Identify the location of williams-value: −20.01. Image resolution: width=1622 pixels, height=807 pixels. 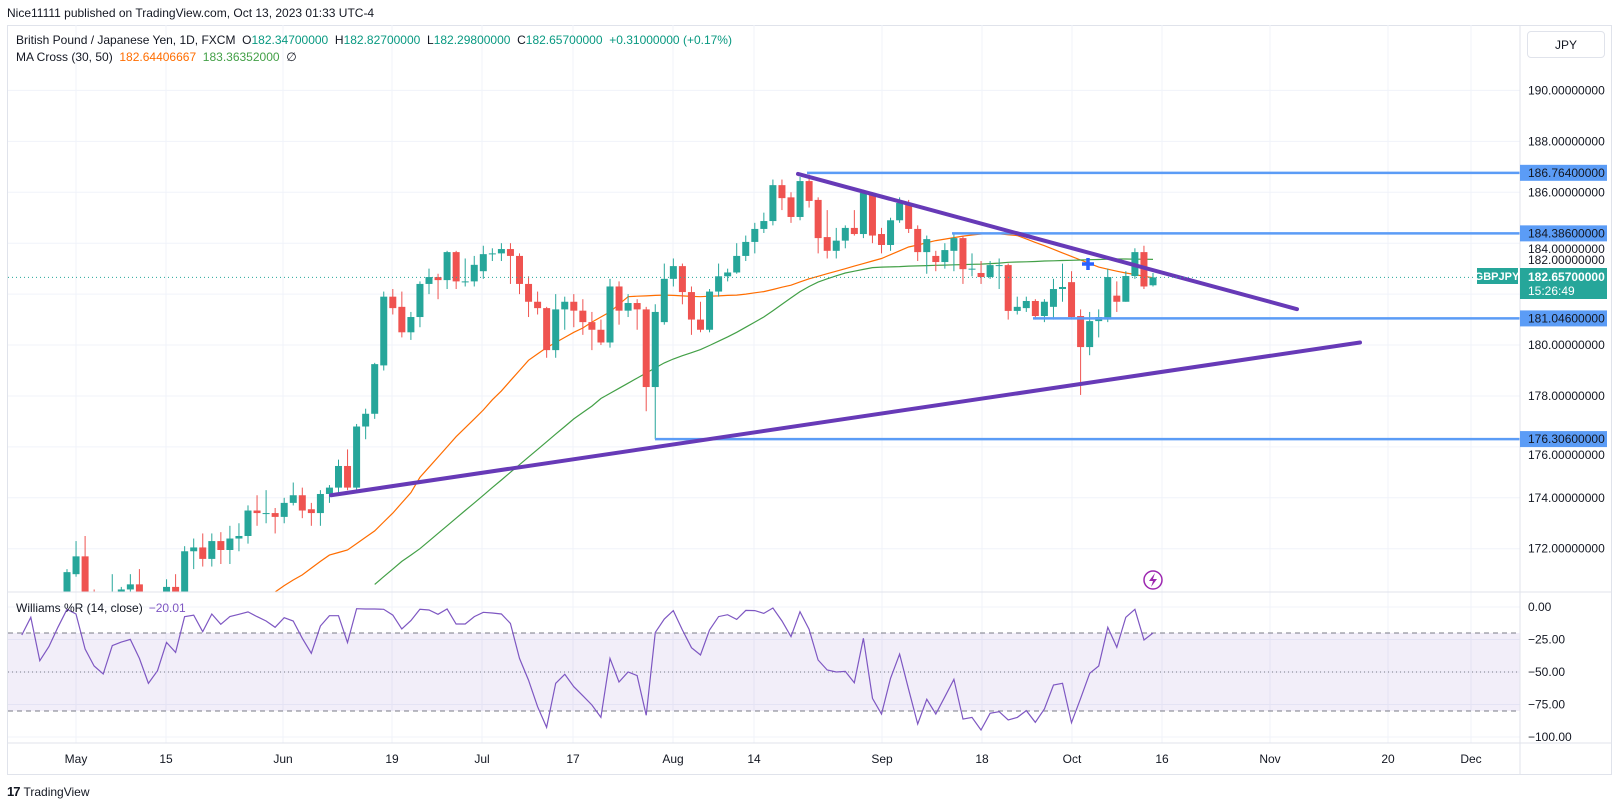
(167, 608).